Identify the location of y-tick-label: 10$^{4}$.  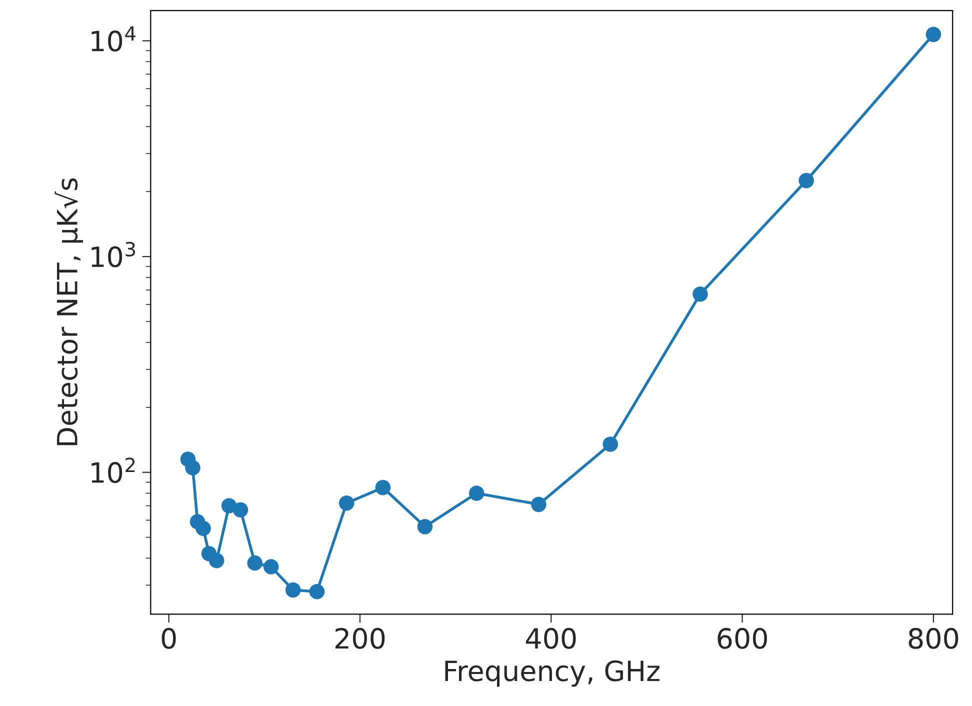
(114, 39).